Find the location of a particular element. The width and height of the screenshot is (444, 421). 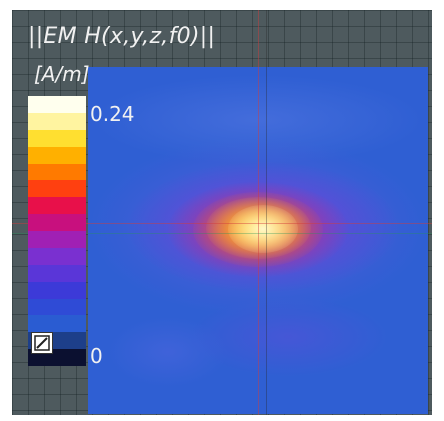

colorbar-scale-toggle-button is located at coordinates (42, 343).